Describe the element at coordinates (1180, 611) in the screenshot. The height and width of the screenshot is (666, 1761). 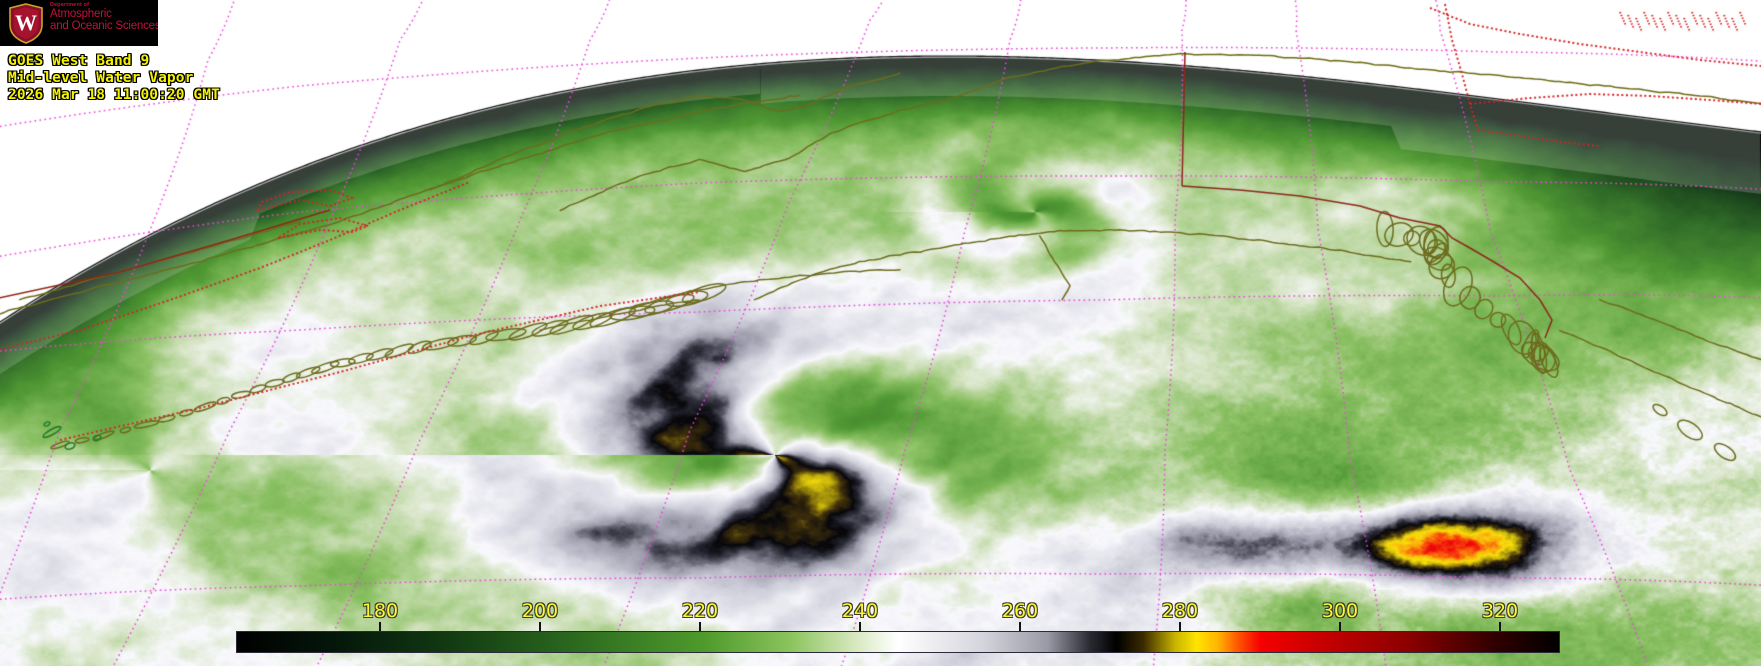
I see `colorbar-label-280: 280` at that location.